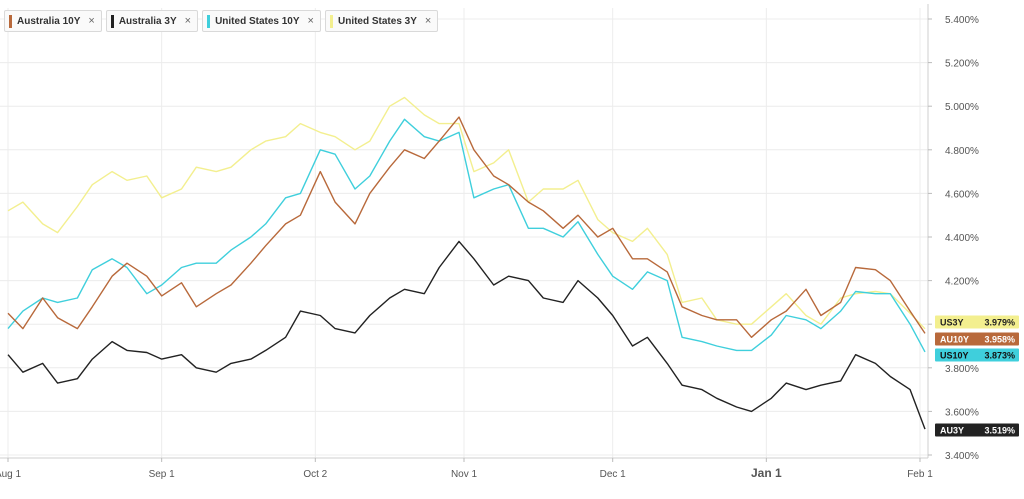 This screenshot has height=499, width=1024. I want to click on y-tick-label: 3.400%, so click(962, 456).